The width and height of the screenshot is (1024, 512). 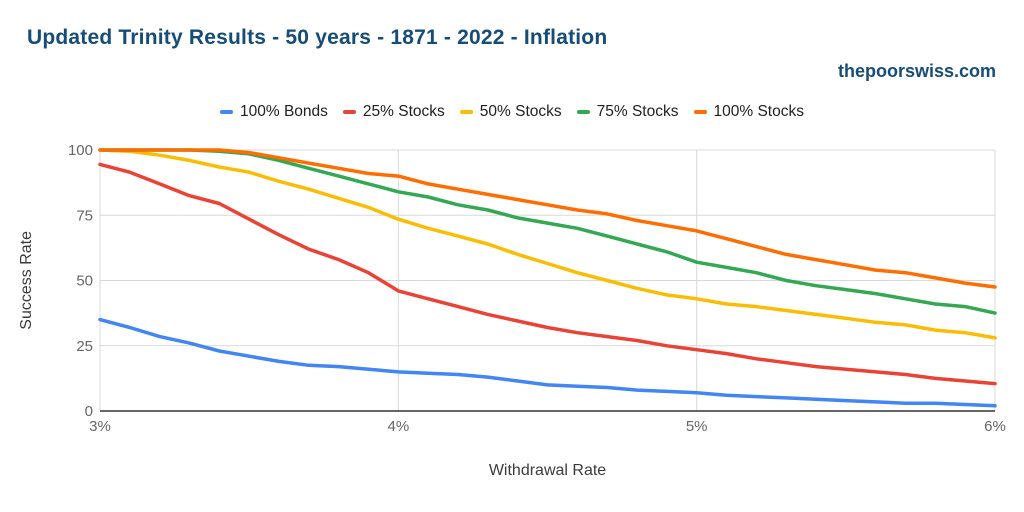 What do you see at coordinates (89, 411) in the screenshot?
I see `y-tick-label: 0` at bounding box center [89, 411].